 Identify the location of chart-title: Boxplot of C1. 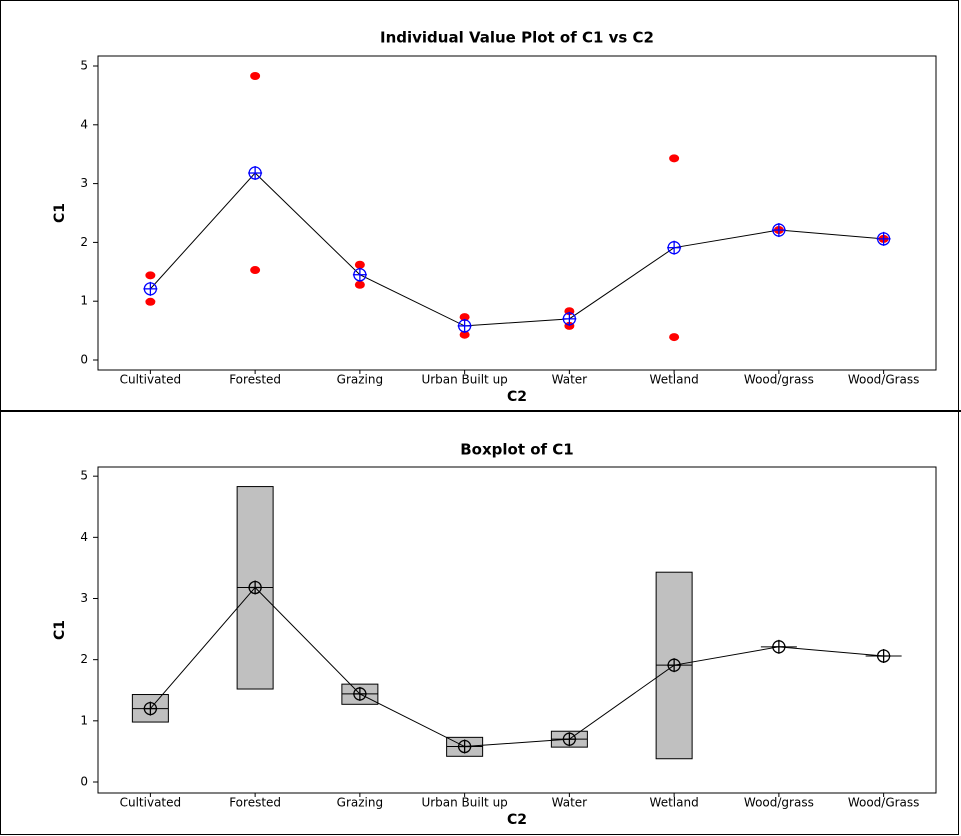
(517, 450).